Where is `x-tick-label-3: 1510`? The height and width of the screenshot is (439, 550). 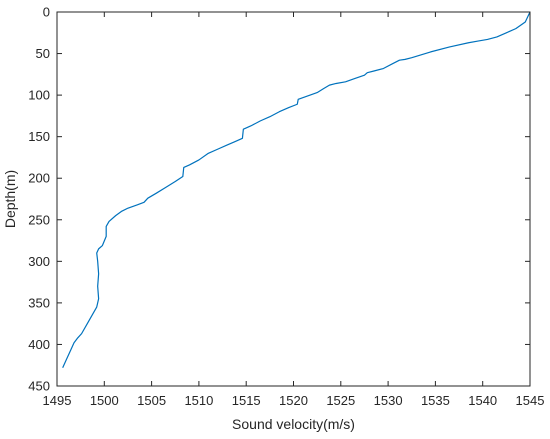
x-tick-label-3: 1510 is located at coordinates (198, 400).